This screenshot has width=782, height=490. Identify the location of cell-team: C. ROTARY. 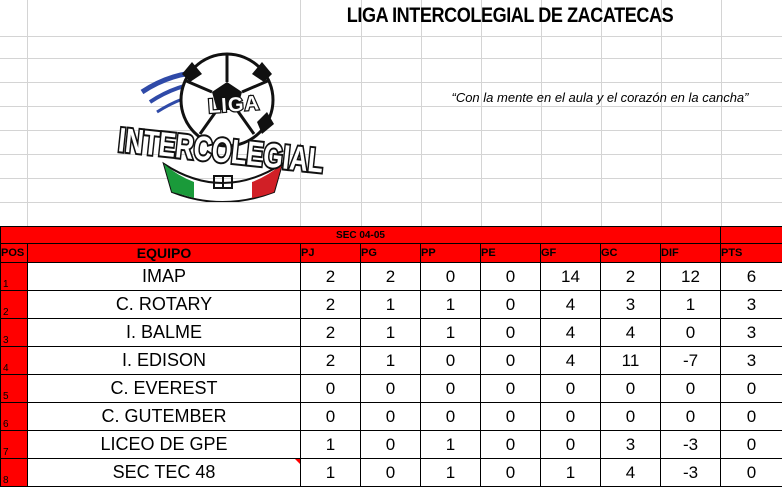
(164, 304).